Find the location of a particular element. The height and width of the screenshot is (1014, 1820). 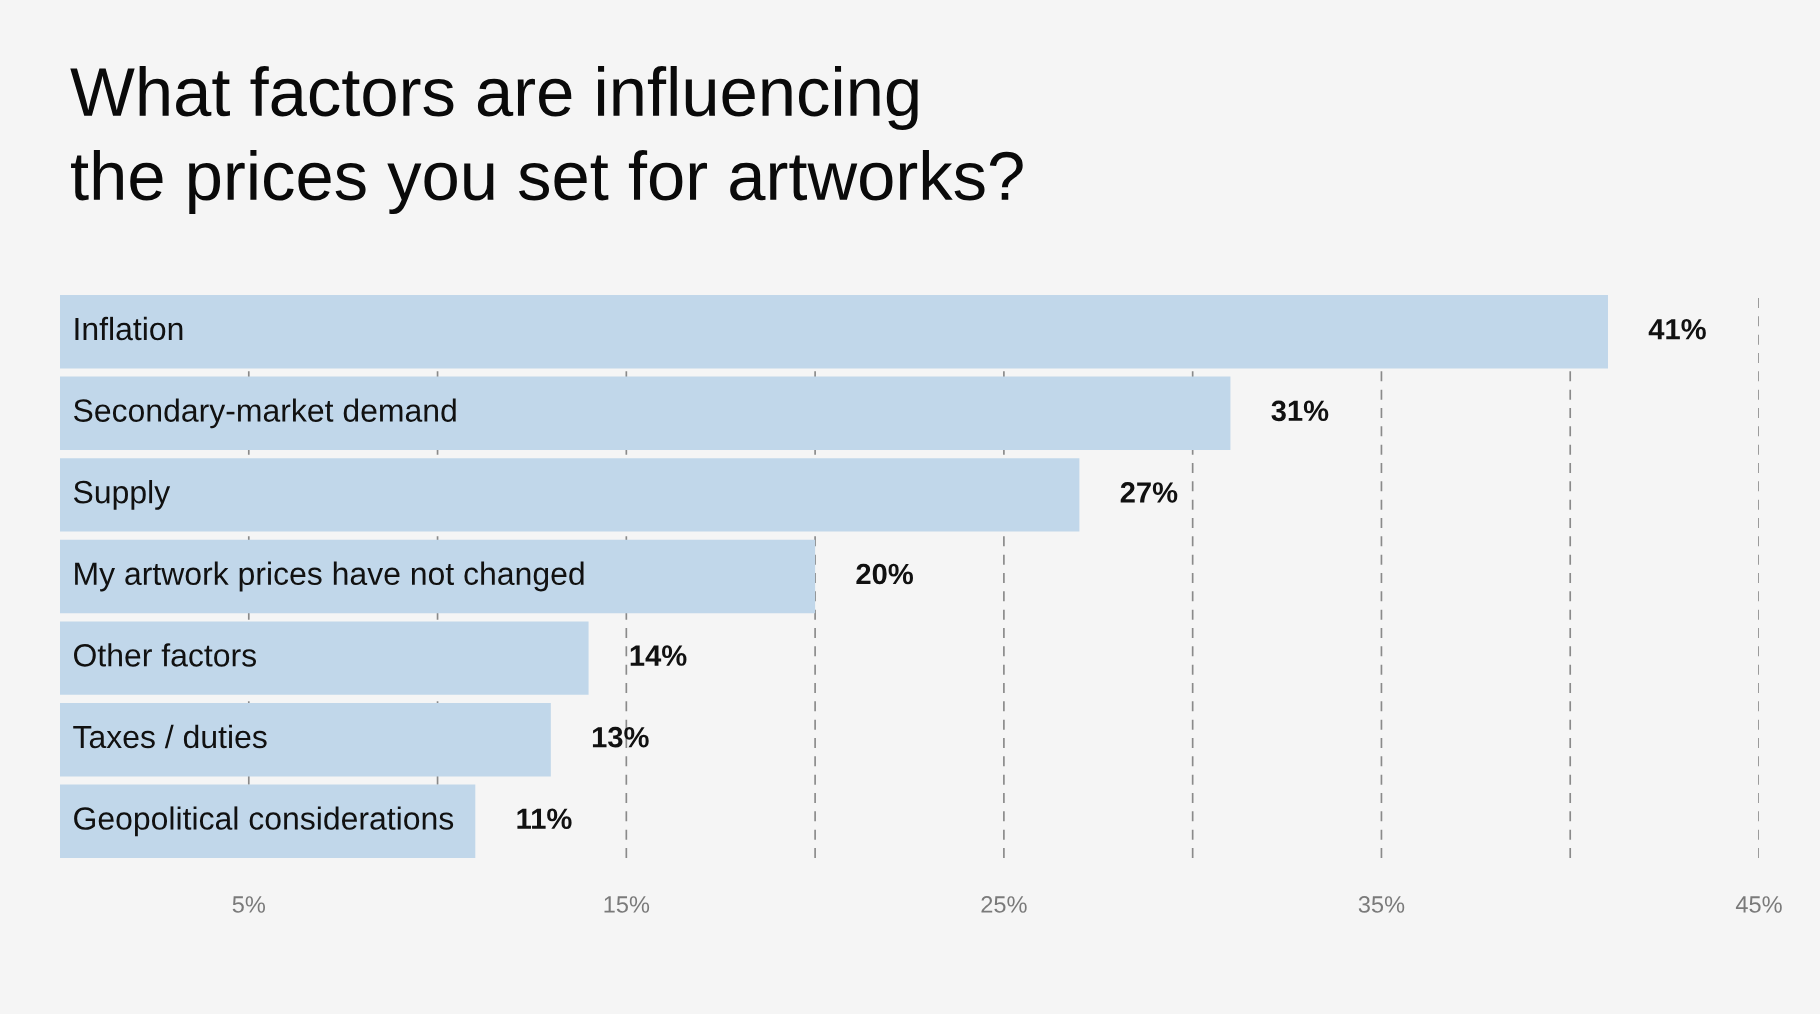

x-tick-label: 15% is located at coordinates (627, 904).